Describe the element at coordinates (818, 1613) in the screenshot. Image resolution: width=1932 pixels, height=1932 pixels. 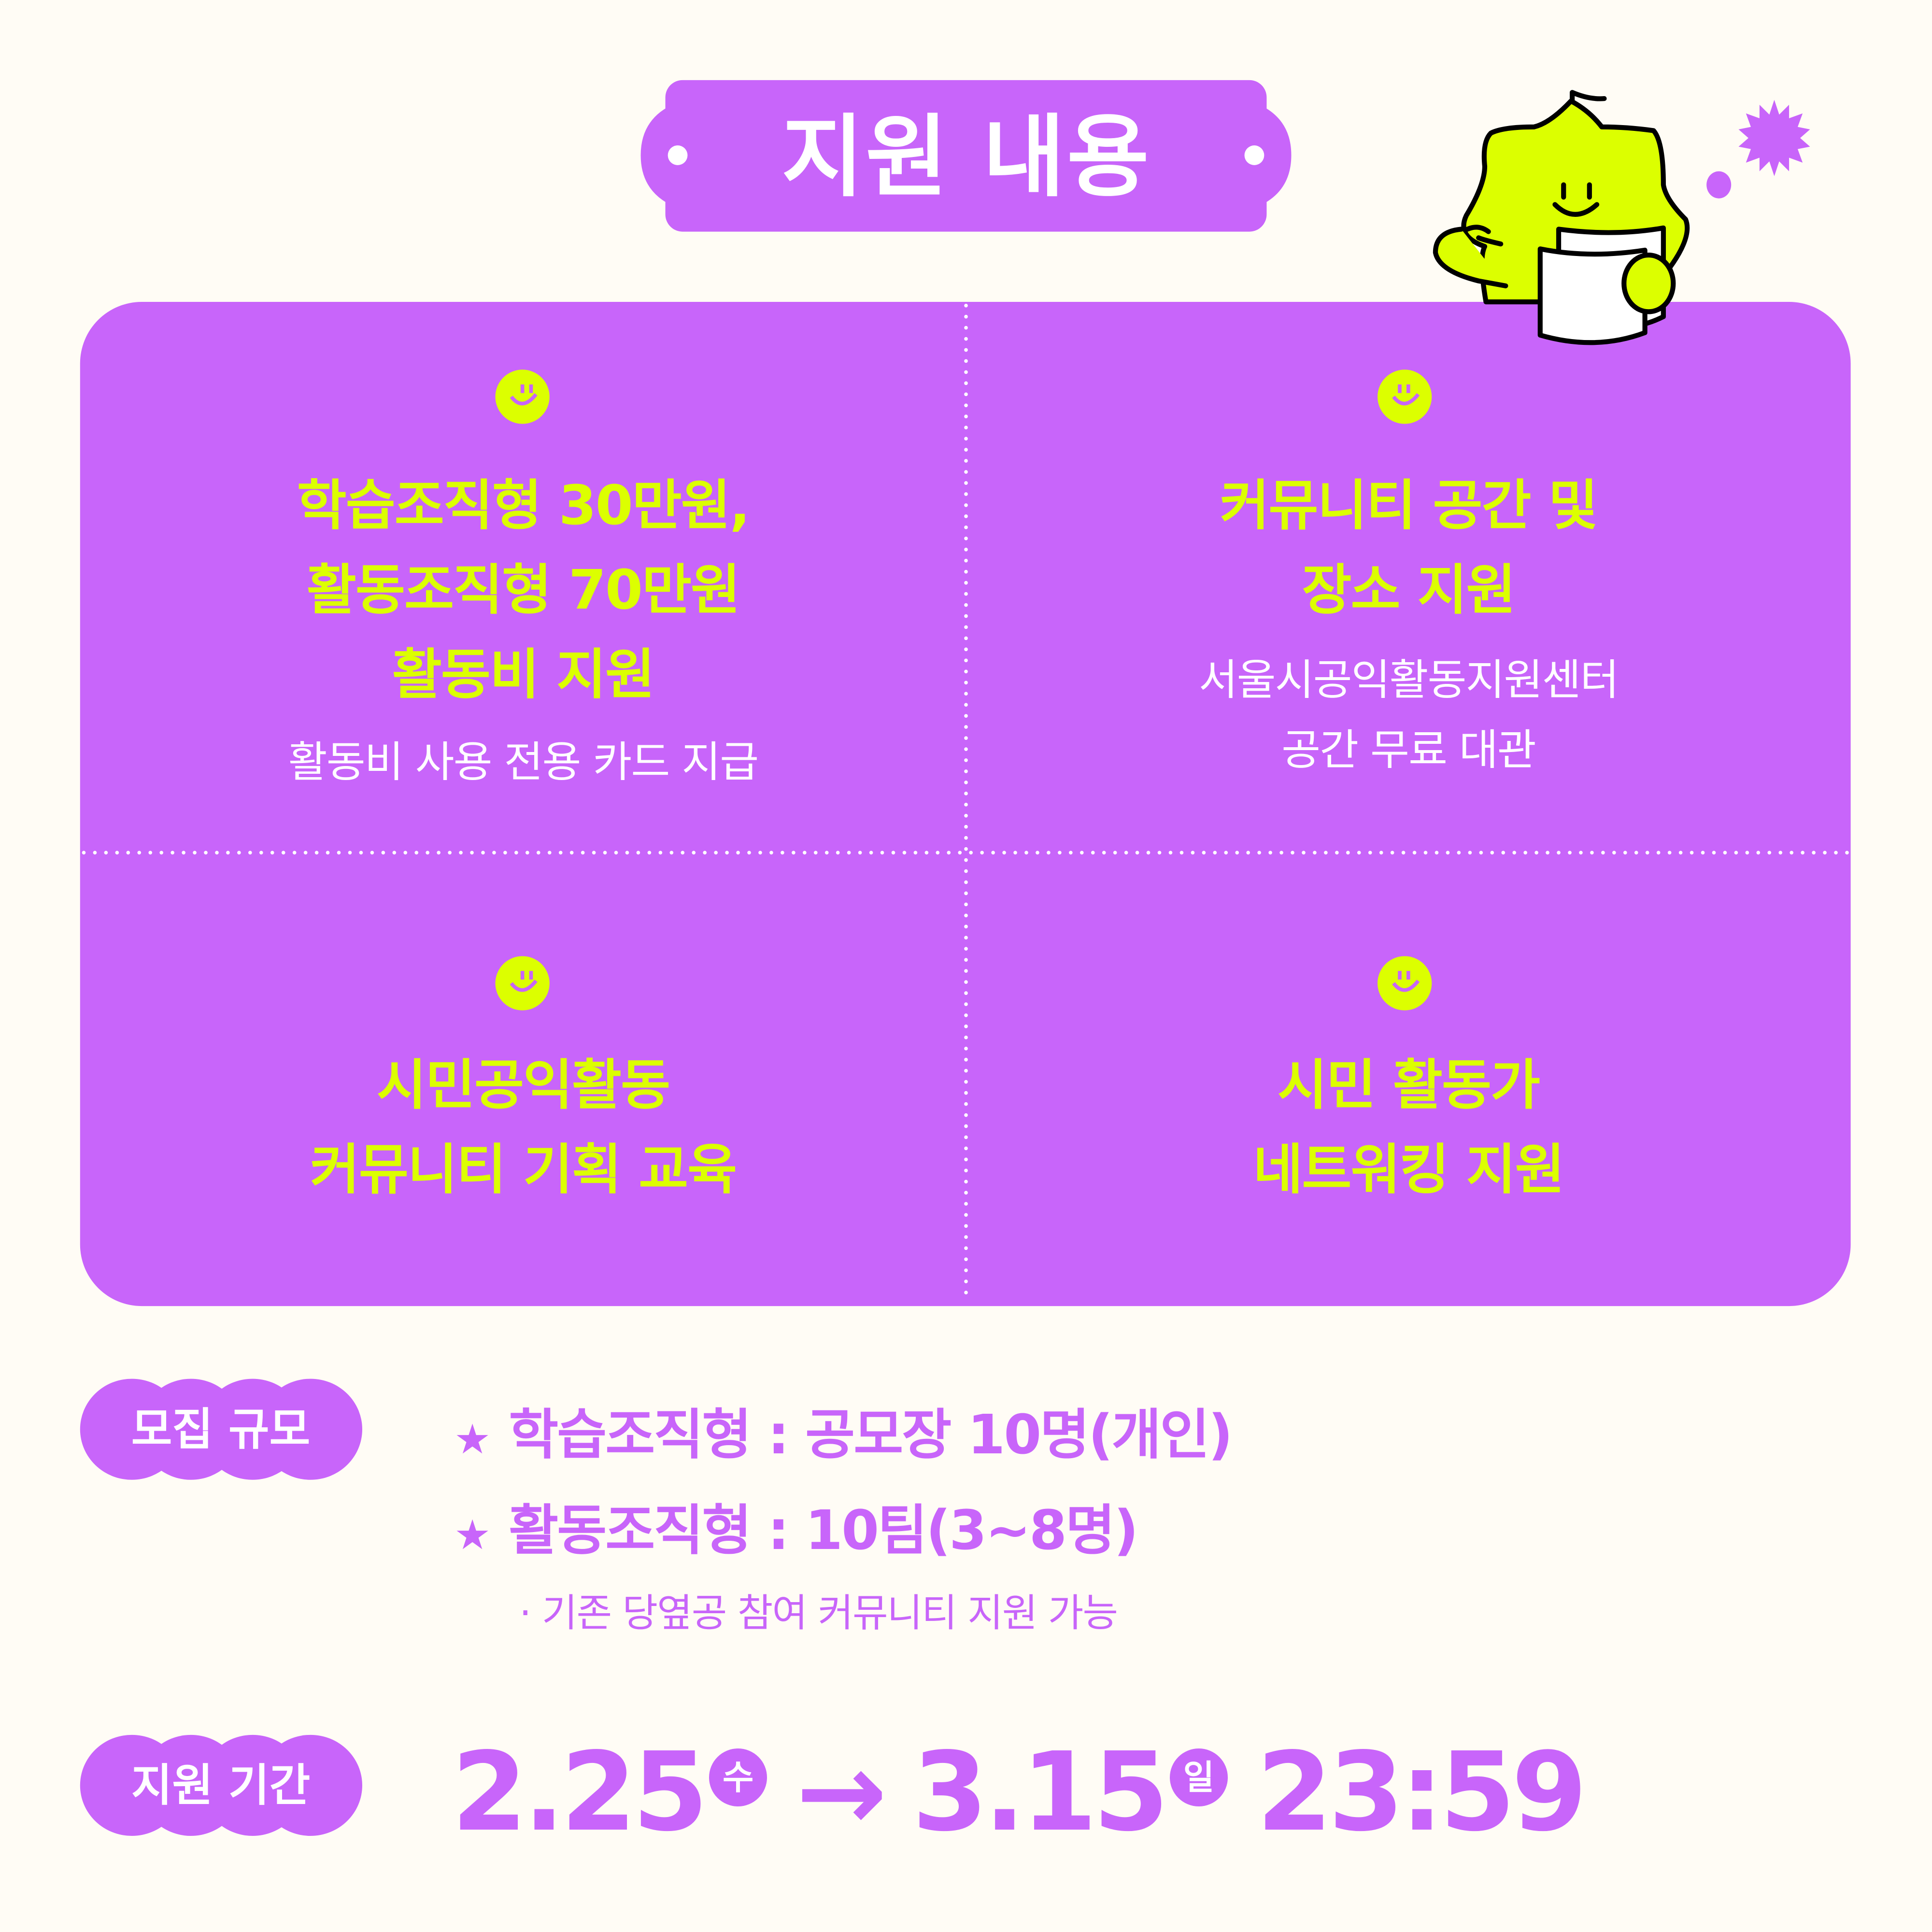
I see `recruit-note: · 기존 당옆공 참여 커뮤니티 지원 가능` at that location.